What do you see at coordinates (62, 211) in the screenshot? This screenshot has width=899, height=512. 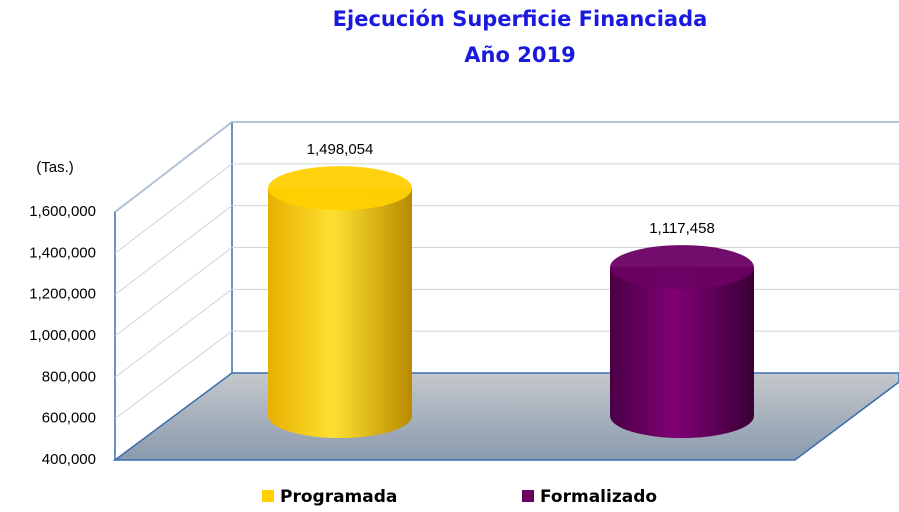 I see `y-tick-label: 1,600,000` at bounding box center [62, 211].